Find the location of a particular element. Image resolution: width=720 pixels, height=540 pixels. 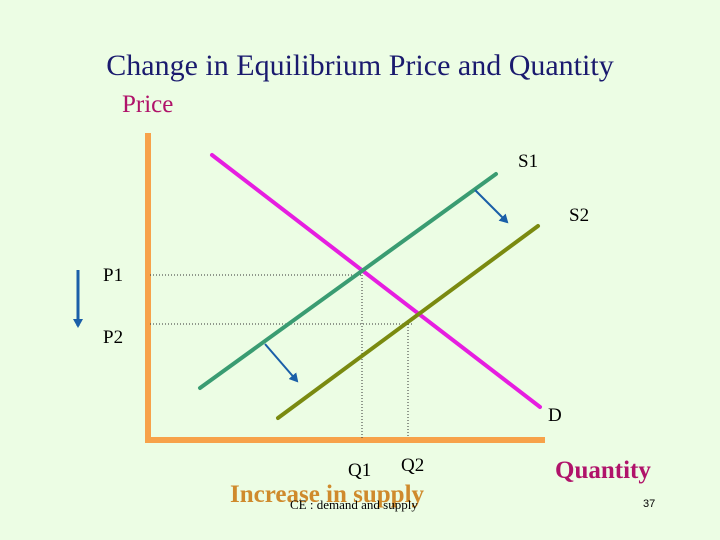

p1-label: P1 is located at coordinates (113, 275).